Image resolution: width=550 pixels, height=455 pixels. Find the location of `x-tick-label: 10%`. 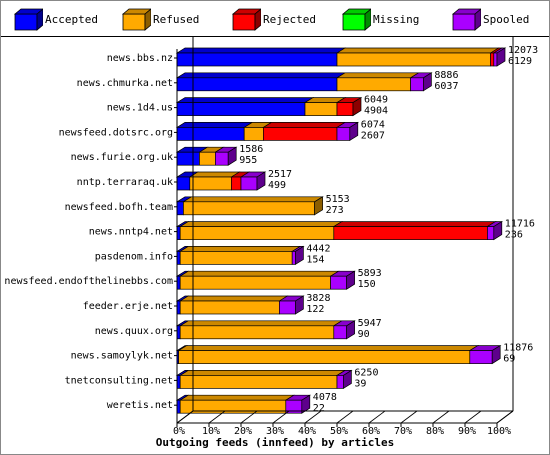

x-tick-label: 10% is located at coordinates (211, 431).